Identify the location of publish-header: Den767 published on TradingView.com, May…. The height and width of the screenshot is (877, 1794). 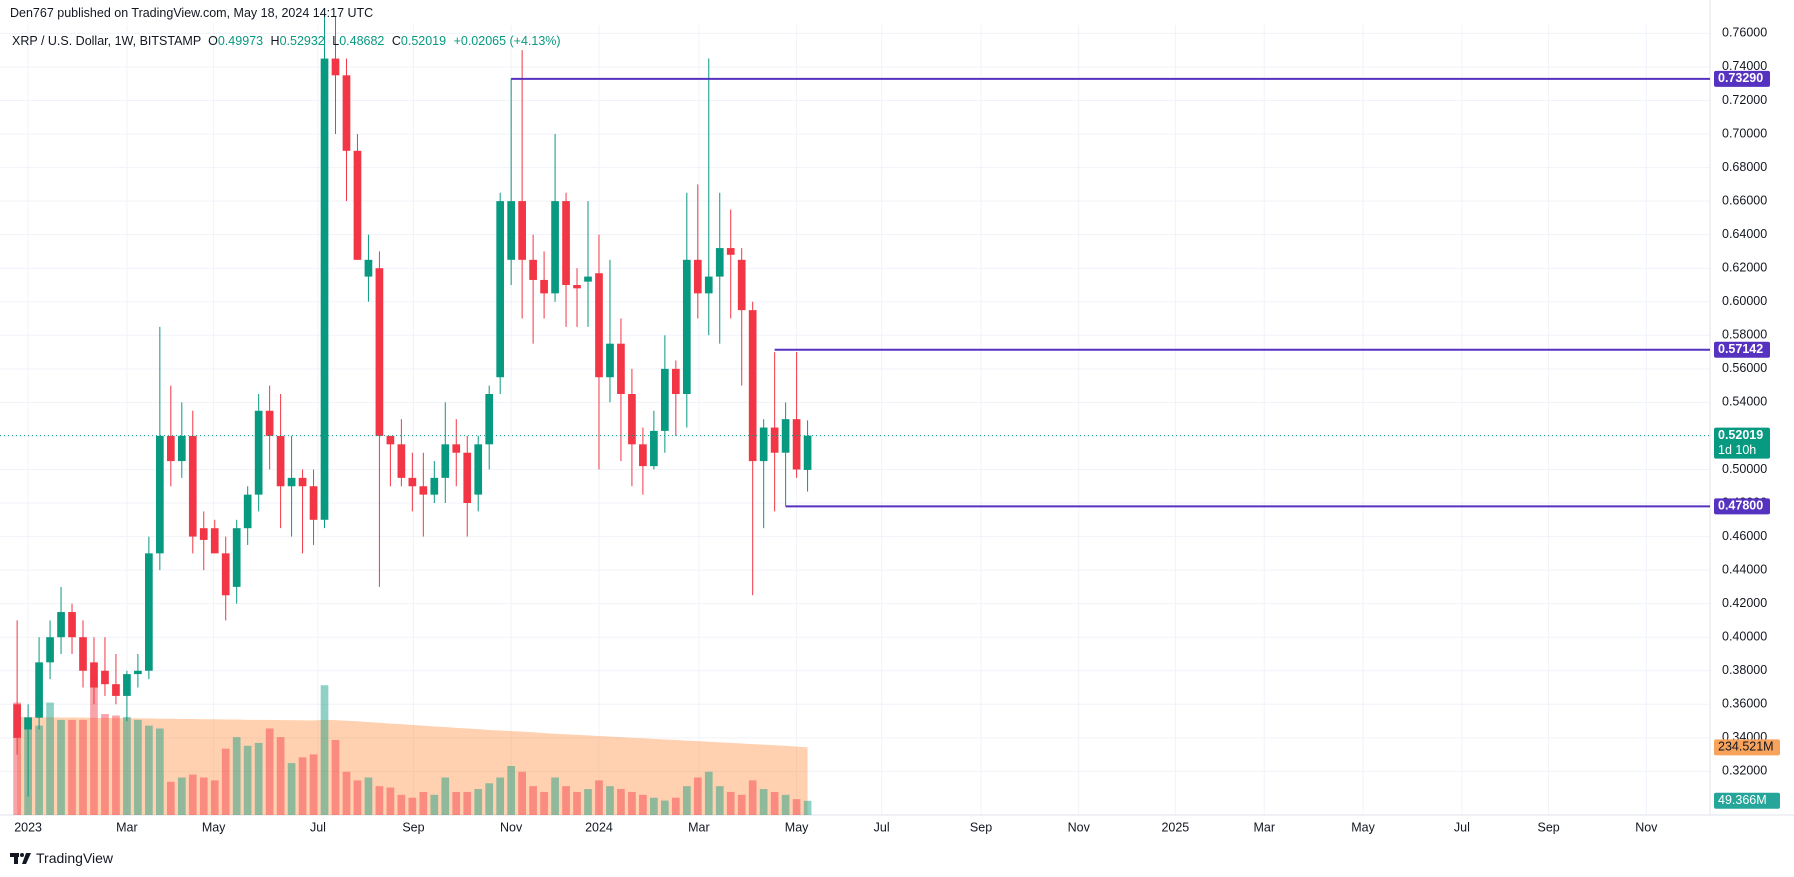
(192, 13).